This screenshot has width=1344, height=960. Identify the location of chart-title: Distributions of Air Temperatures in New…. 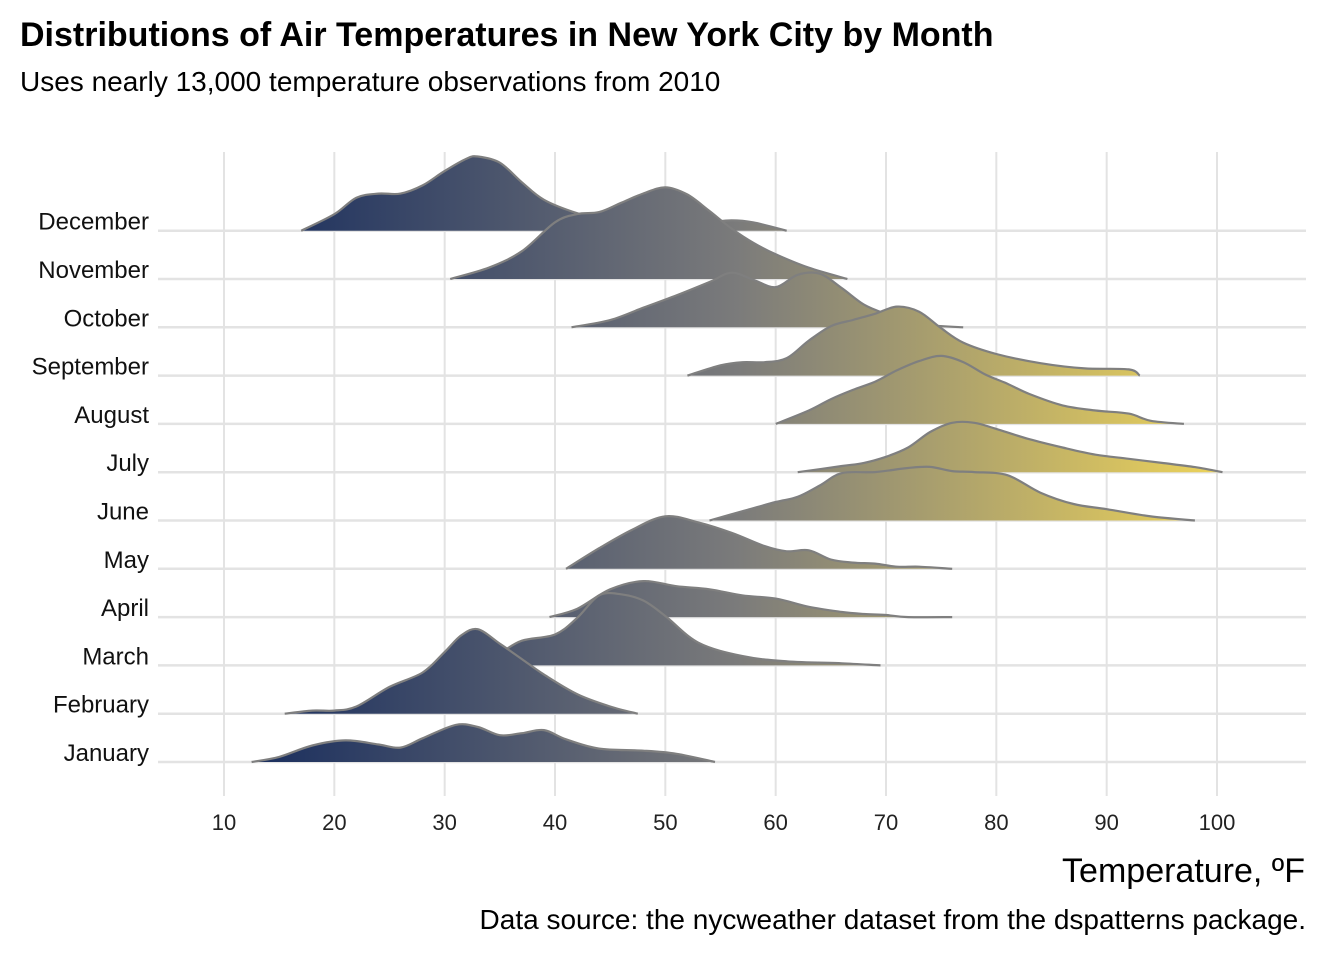
(507, 35).